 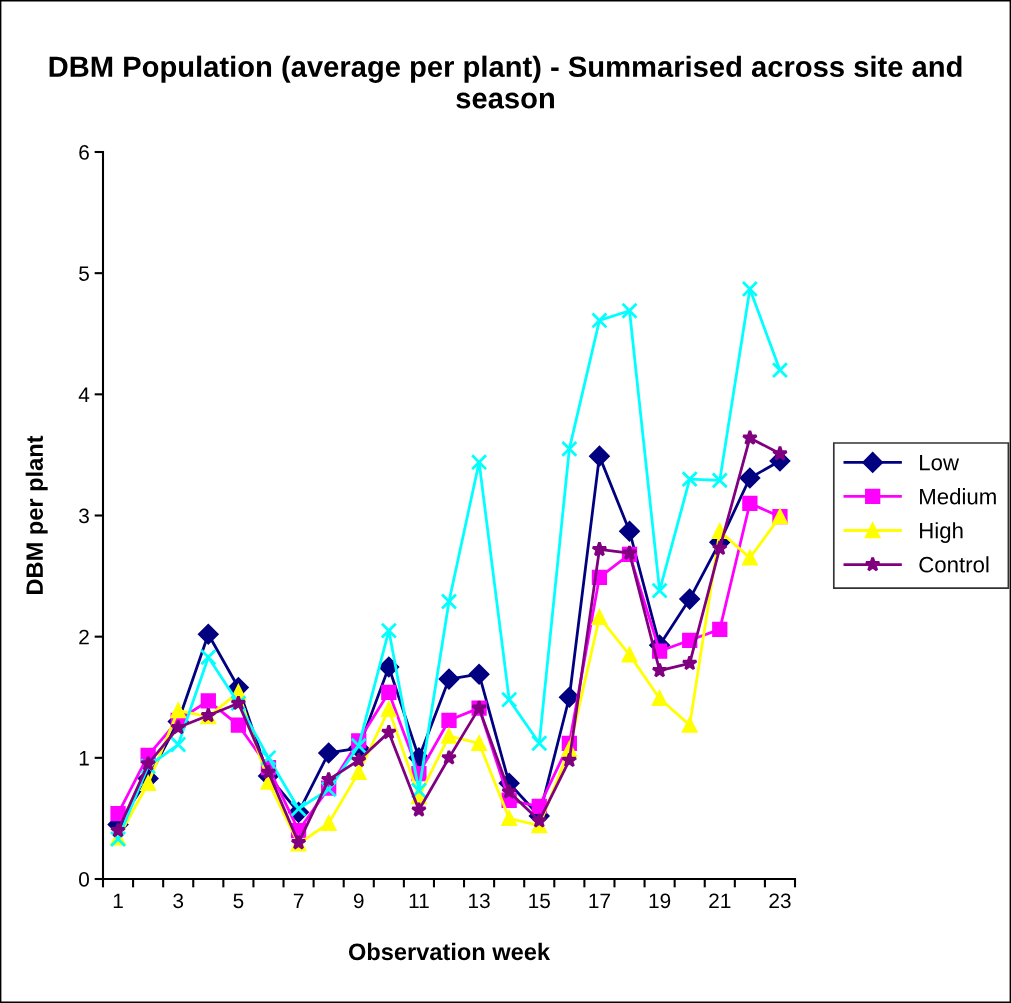 What do you see at coordinates (84, 152) in the screenshot?
I see `y-tick-label: 6` at bounding box center [84, 152].